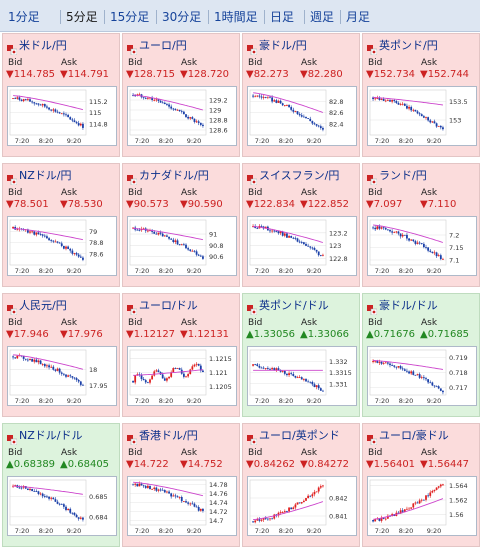  What do you see at coordinates (182, 17) in the screenshot?
I see `tab-timeframe-3: 30分足` at bounding box center [182, 17].